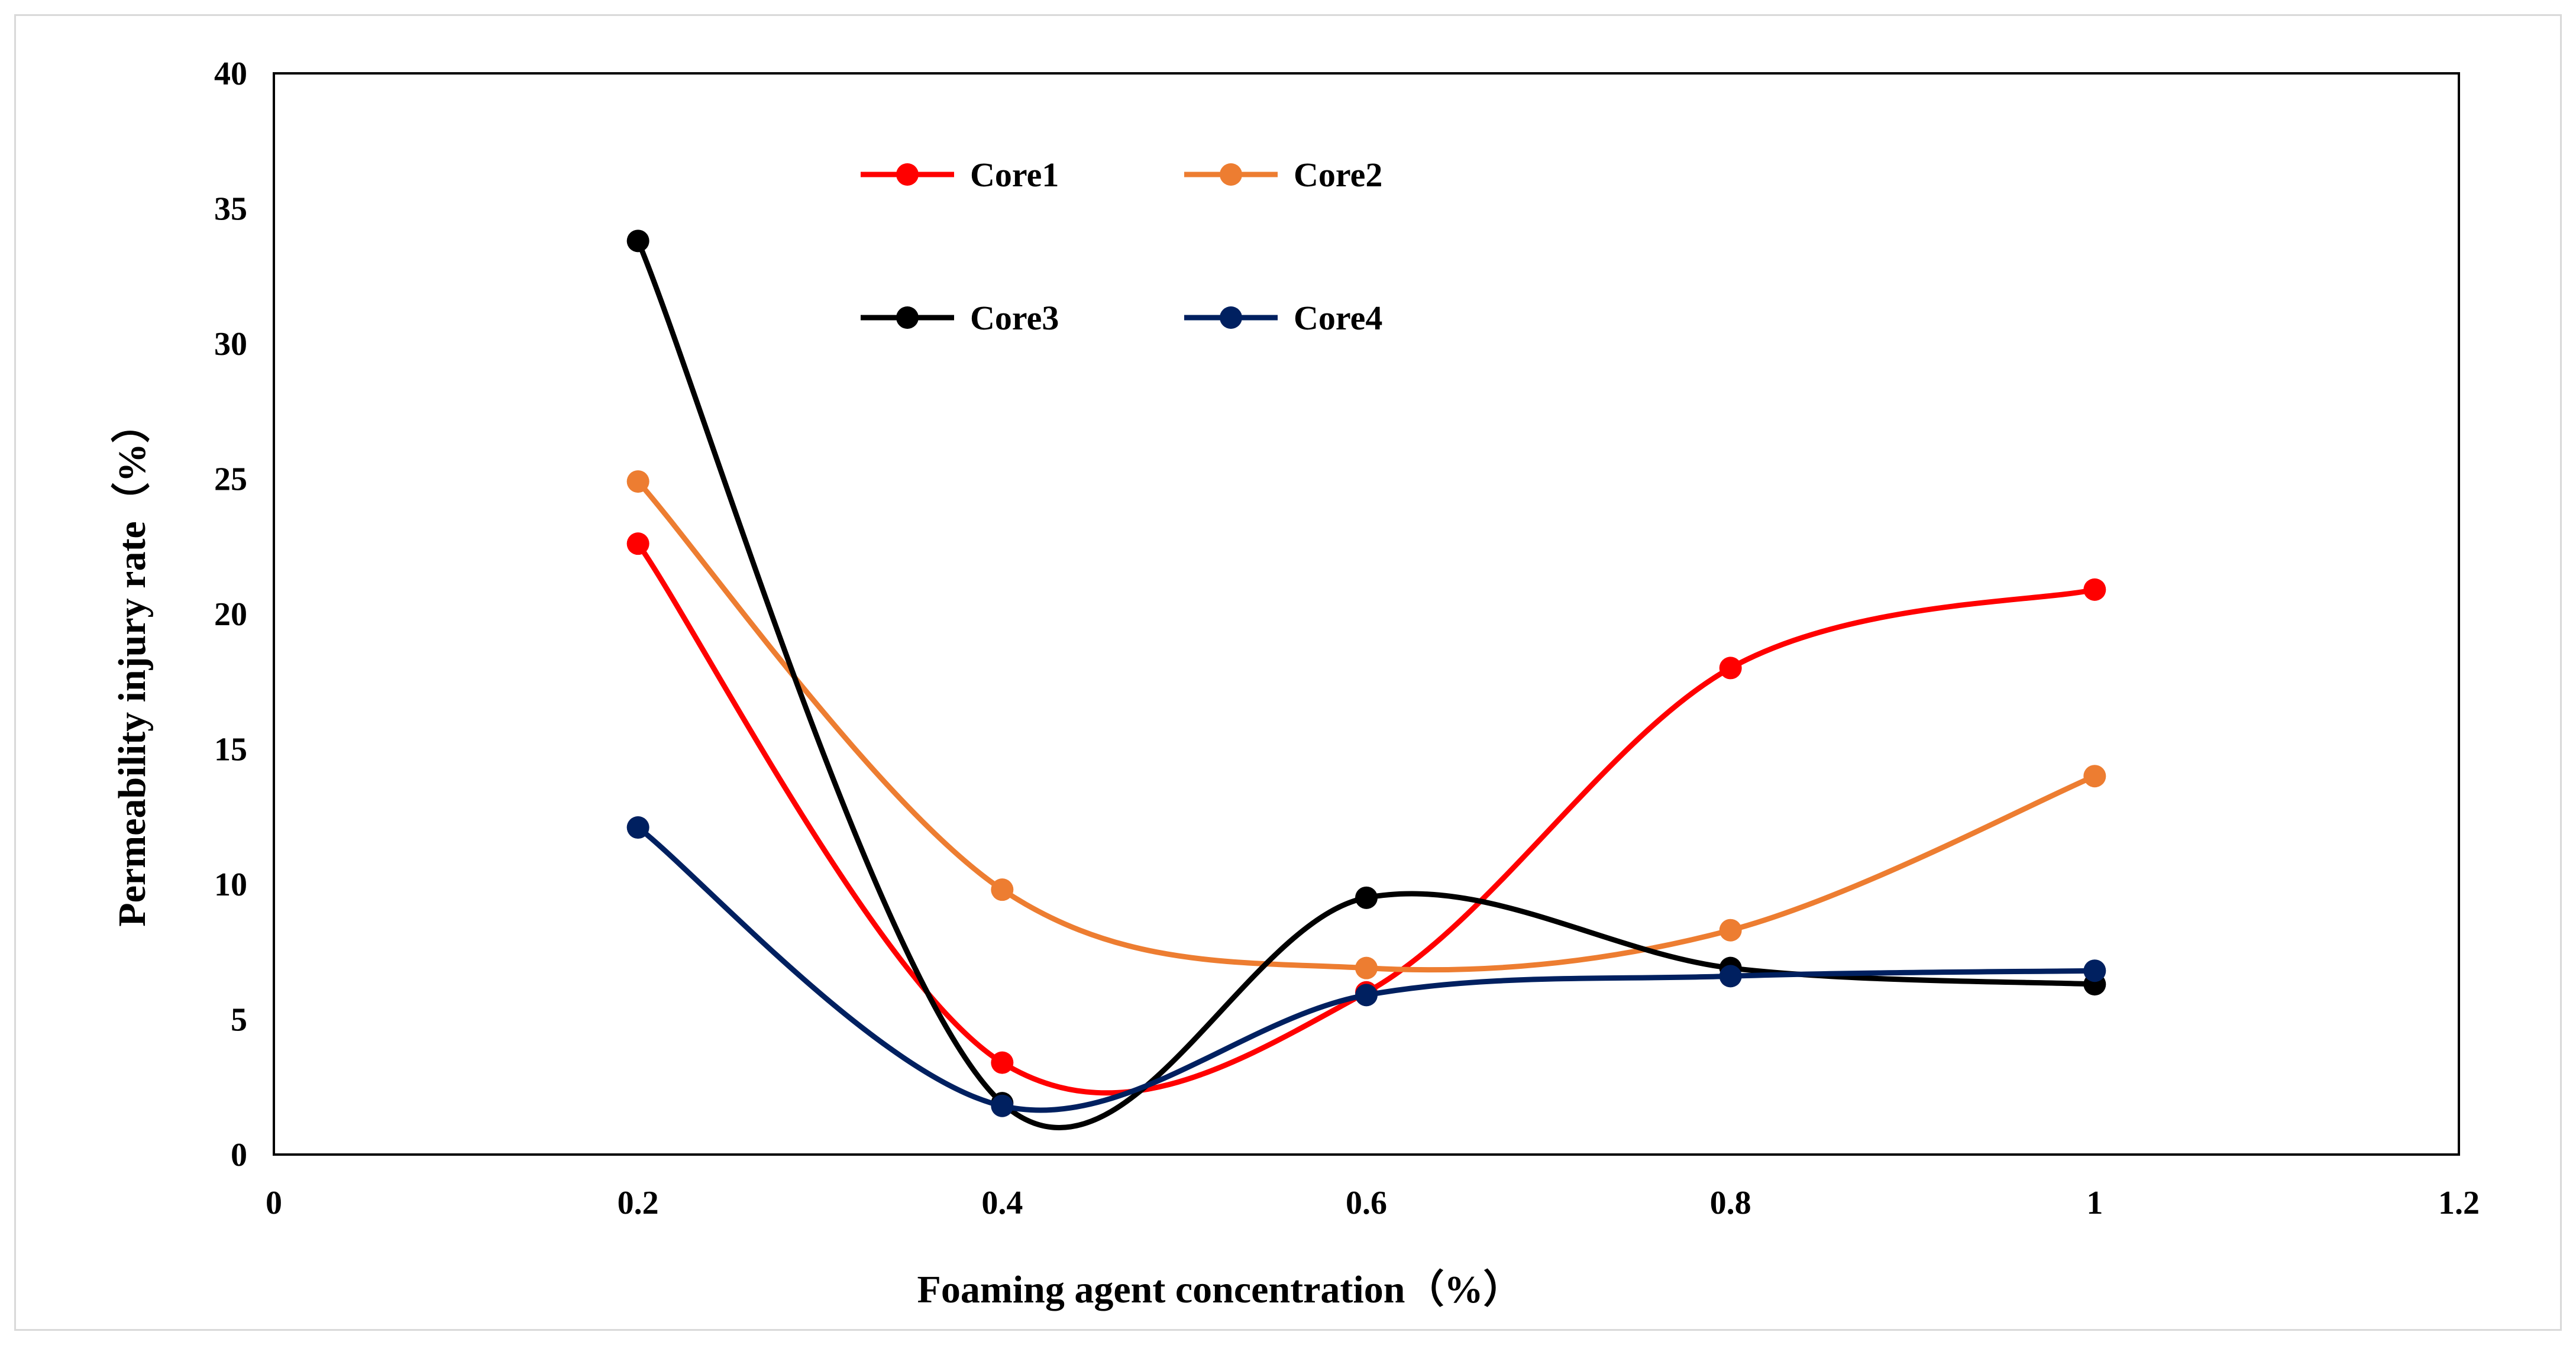 The width and height of the screenshot is (2576, 1345). I want to click on y-tick-label: 20, so click(230, 614).